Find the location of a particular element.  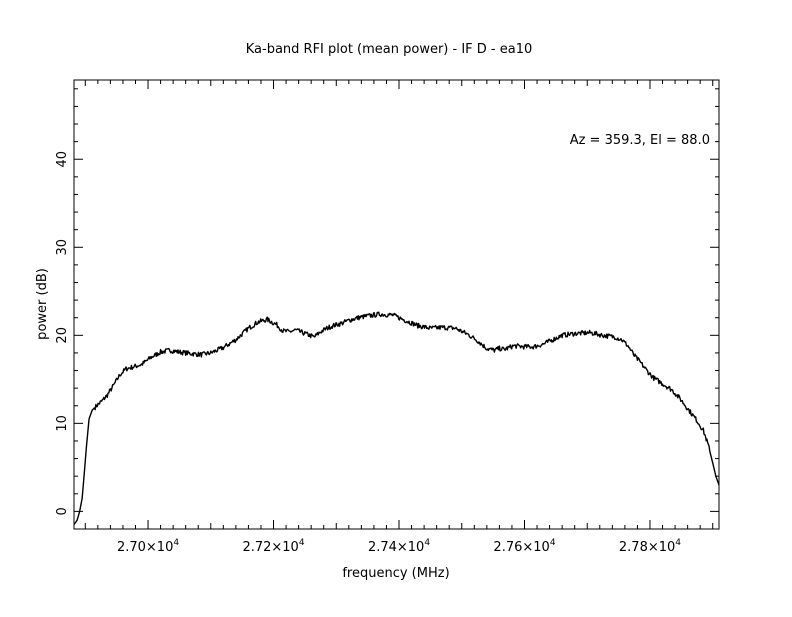

y-tick-label: 40 is located at coordinates (62, 159).